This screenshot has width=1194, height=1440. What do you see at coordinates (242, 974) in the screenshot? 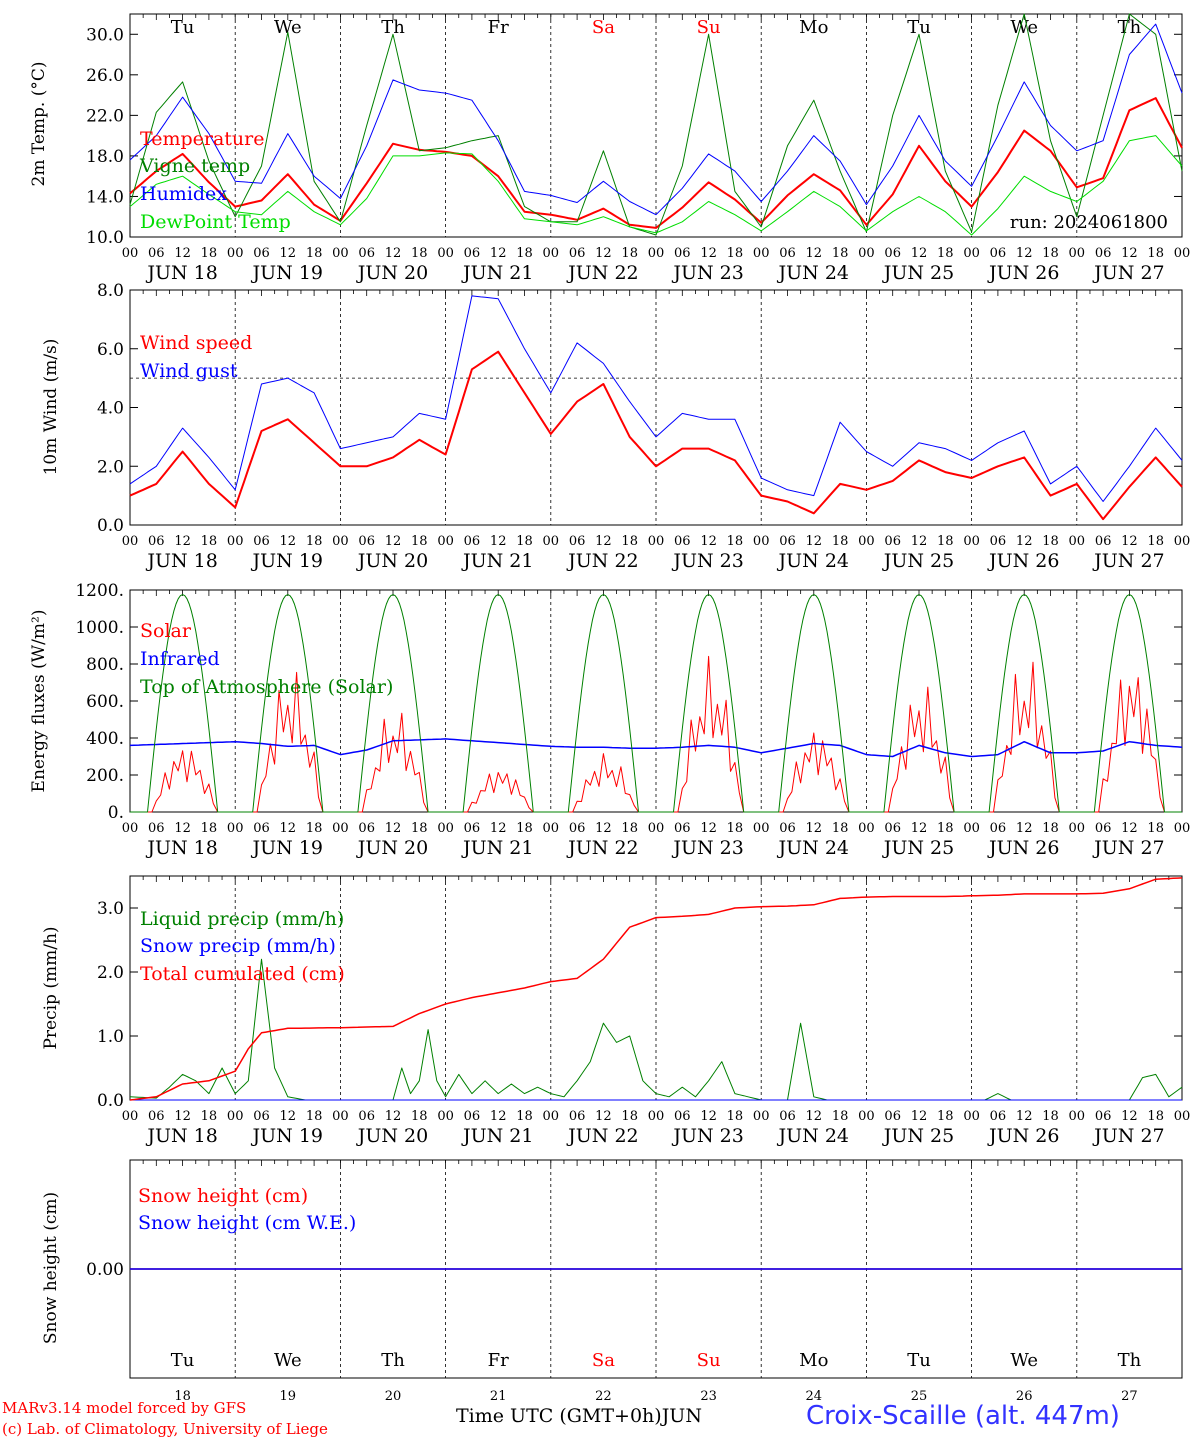
I see `panel4-legend-total-cumulated-cm: Total cumulated (cm)` at bounding box center [242, 974].